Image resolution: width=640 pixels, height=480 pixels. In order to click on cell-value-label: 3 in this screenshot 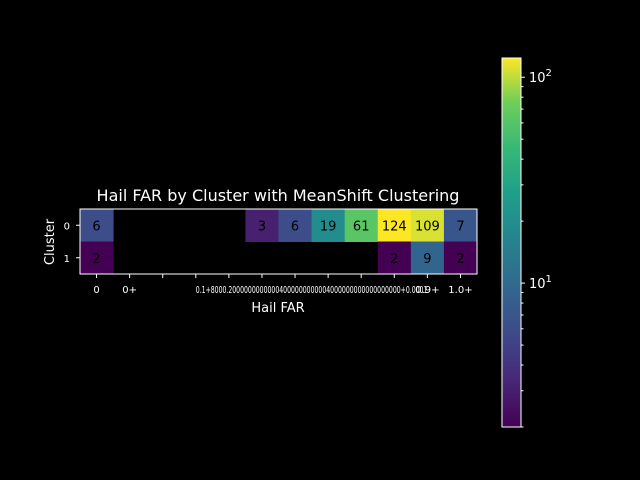, I will do `click(262, 226)`.